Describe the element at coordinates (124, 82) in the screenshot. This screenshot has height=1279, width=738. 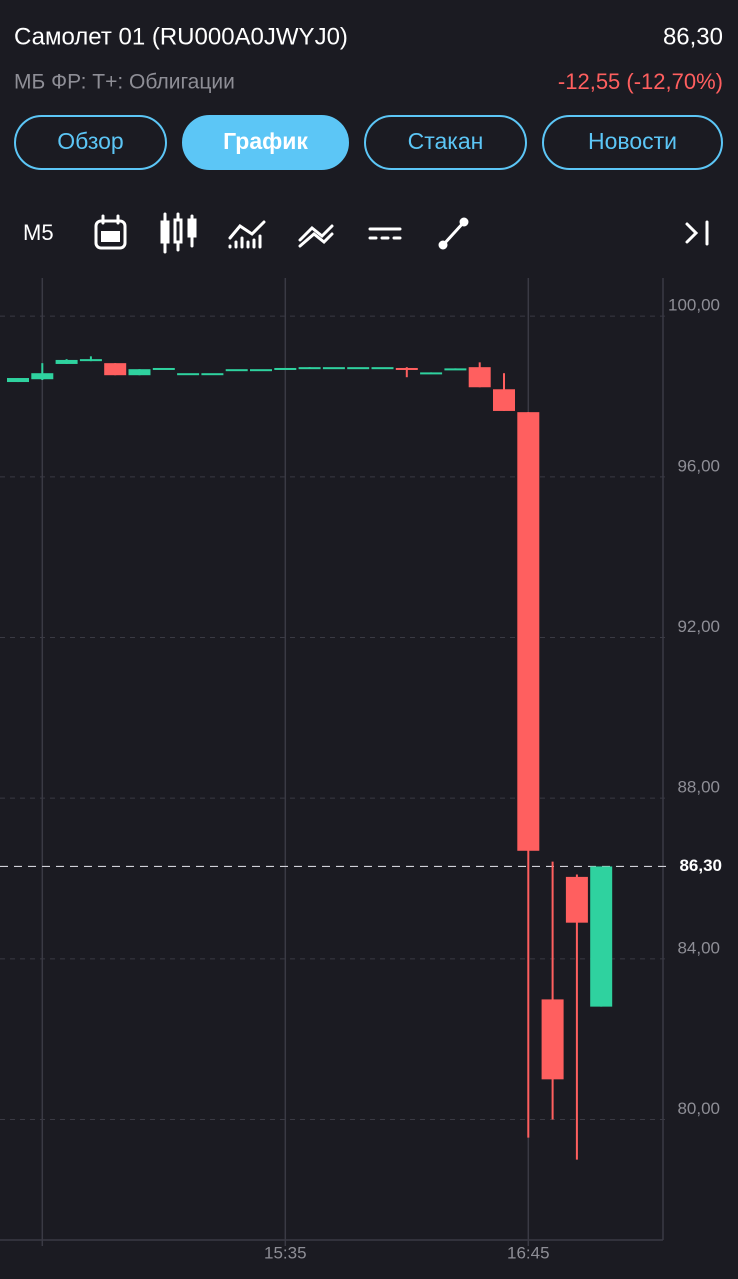
I see `subtitle: МБ ФР: Т+: Облигации` at that location.